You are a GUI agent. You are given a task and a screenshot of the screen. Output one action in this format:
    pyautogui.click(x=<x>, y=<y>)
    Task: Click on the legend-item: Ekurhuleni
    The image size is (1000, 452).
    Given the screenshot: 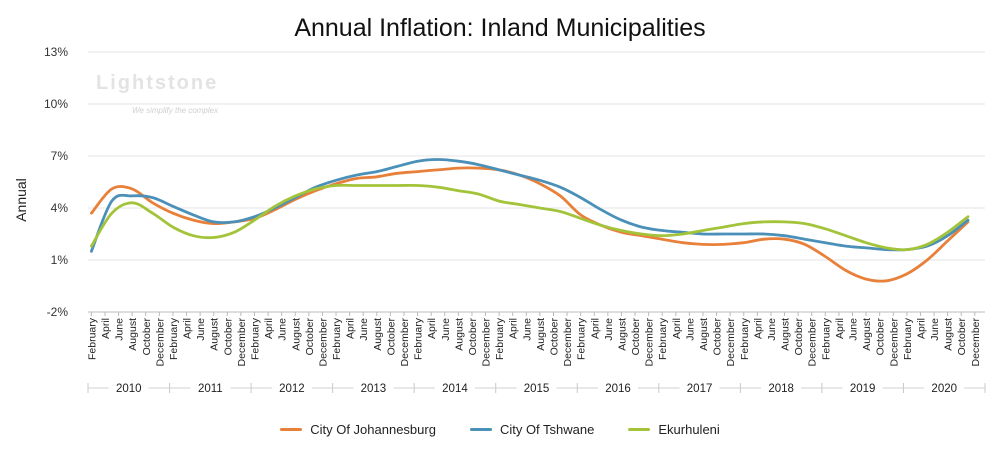 What is the action you would take?
    pyautogui.click(x=674, y=429)
    